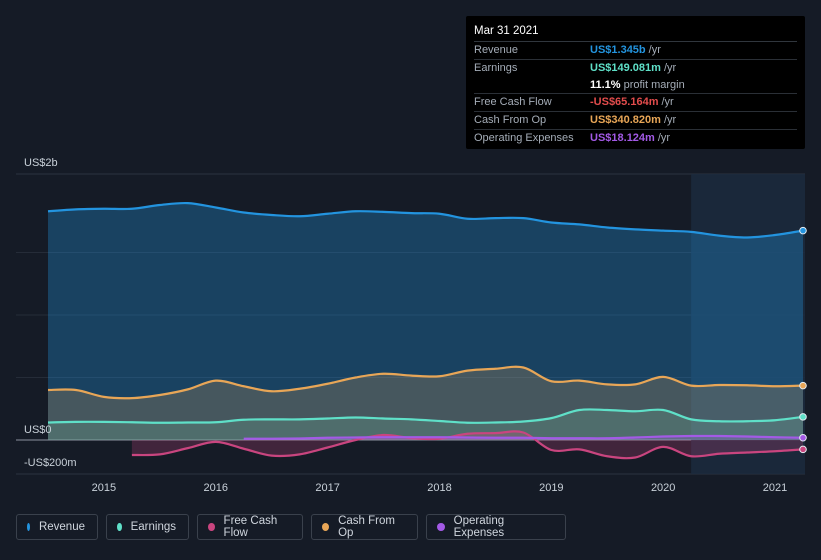 The height and width of the screenshot is (560, 821). I want to click on x-axis-label: 2017, so click(327, 488).